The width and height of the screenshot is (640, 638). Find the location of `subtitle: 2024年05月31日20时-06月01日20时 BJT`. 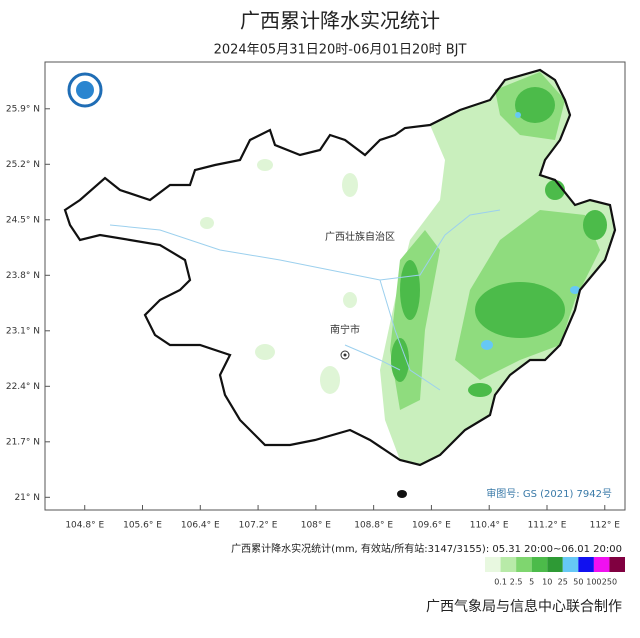

subtitle: 2024年05月31日20时-06月01日20时 BJT is located at coordinates (340, 50).